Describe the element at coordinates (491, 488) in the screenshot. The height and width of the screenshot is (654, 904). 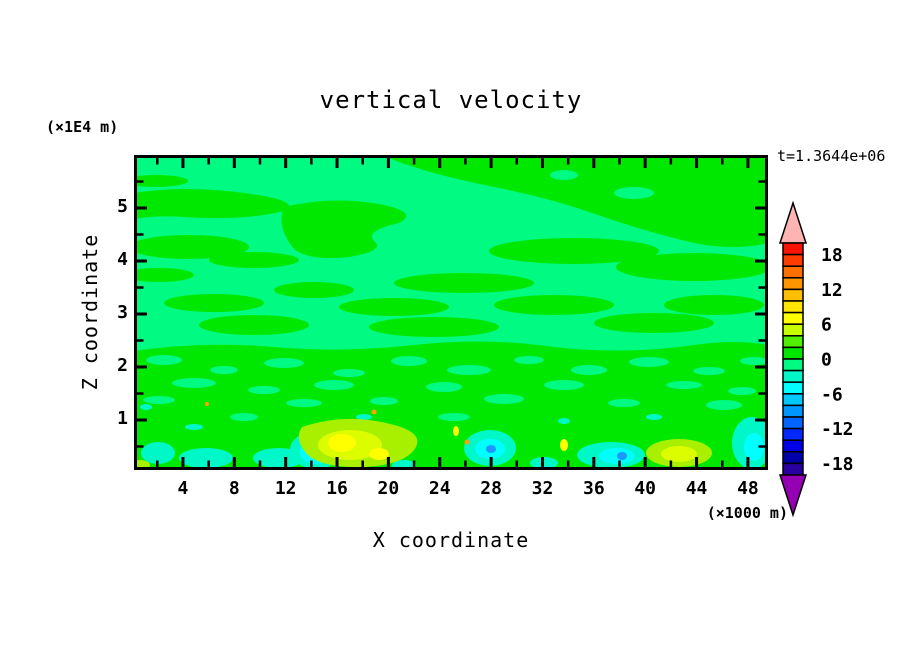
I see `x-tick-label: 28` at that location.